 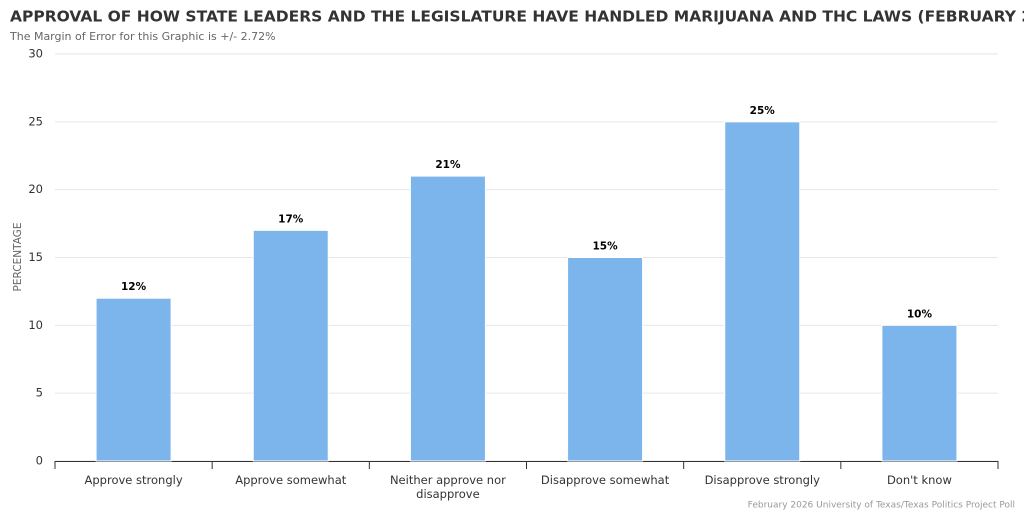 What do you see at coordinates (35, 54) in the screenshot?
I see `y-tick-label: 30` at bounding box center [35, 54].